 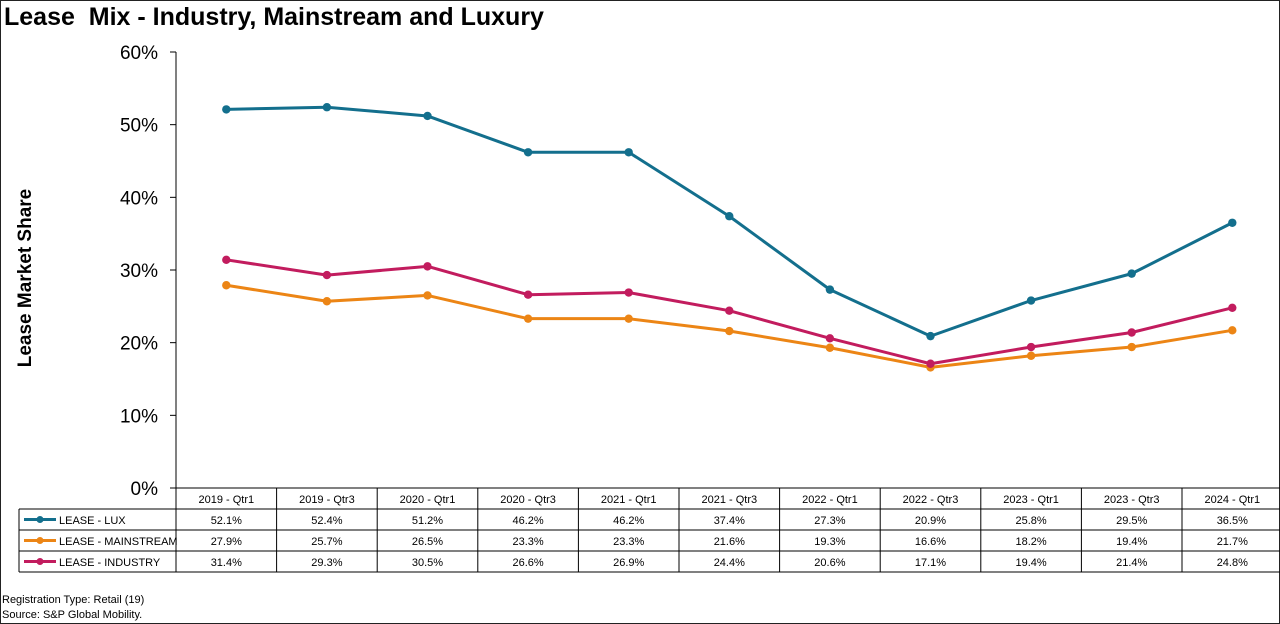 What do you see at coordinates (527, 563) in the screenshot?
I see `table-value: 26.6%` at bounding box center [527, 563].